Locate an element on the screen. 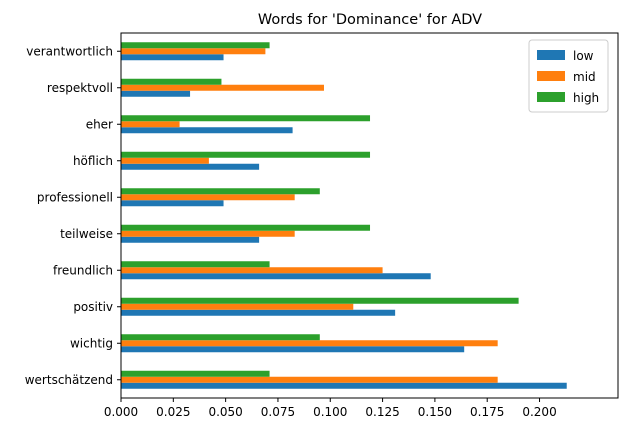  x-tick-label: 0.050 is located at coordinates (225, 412).